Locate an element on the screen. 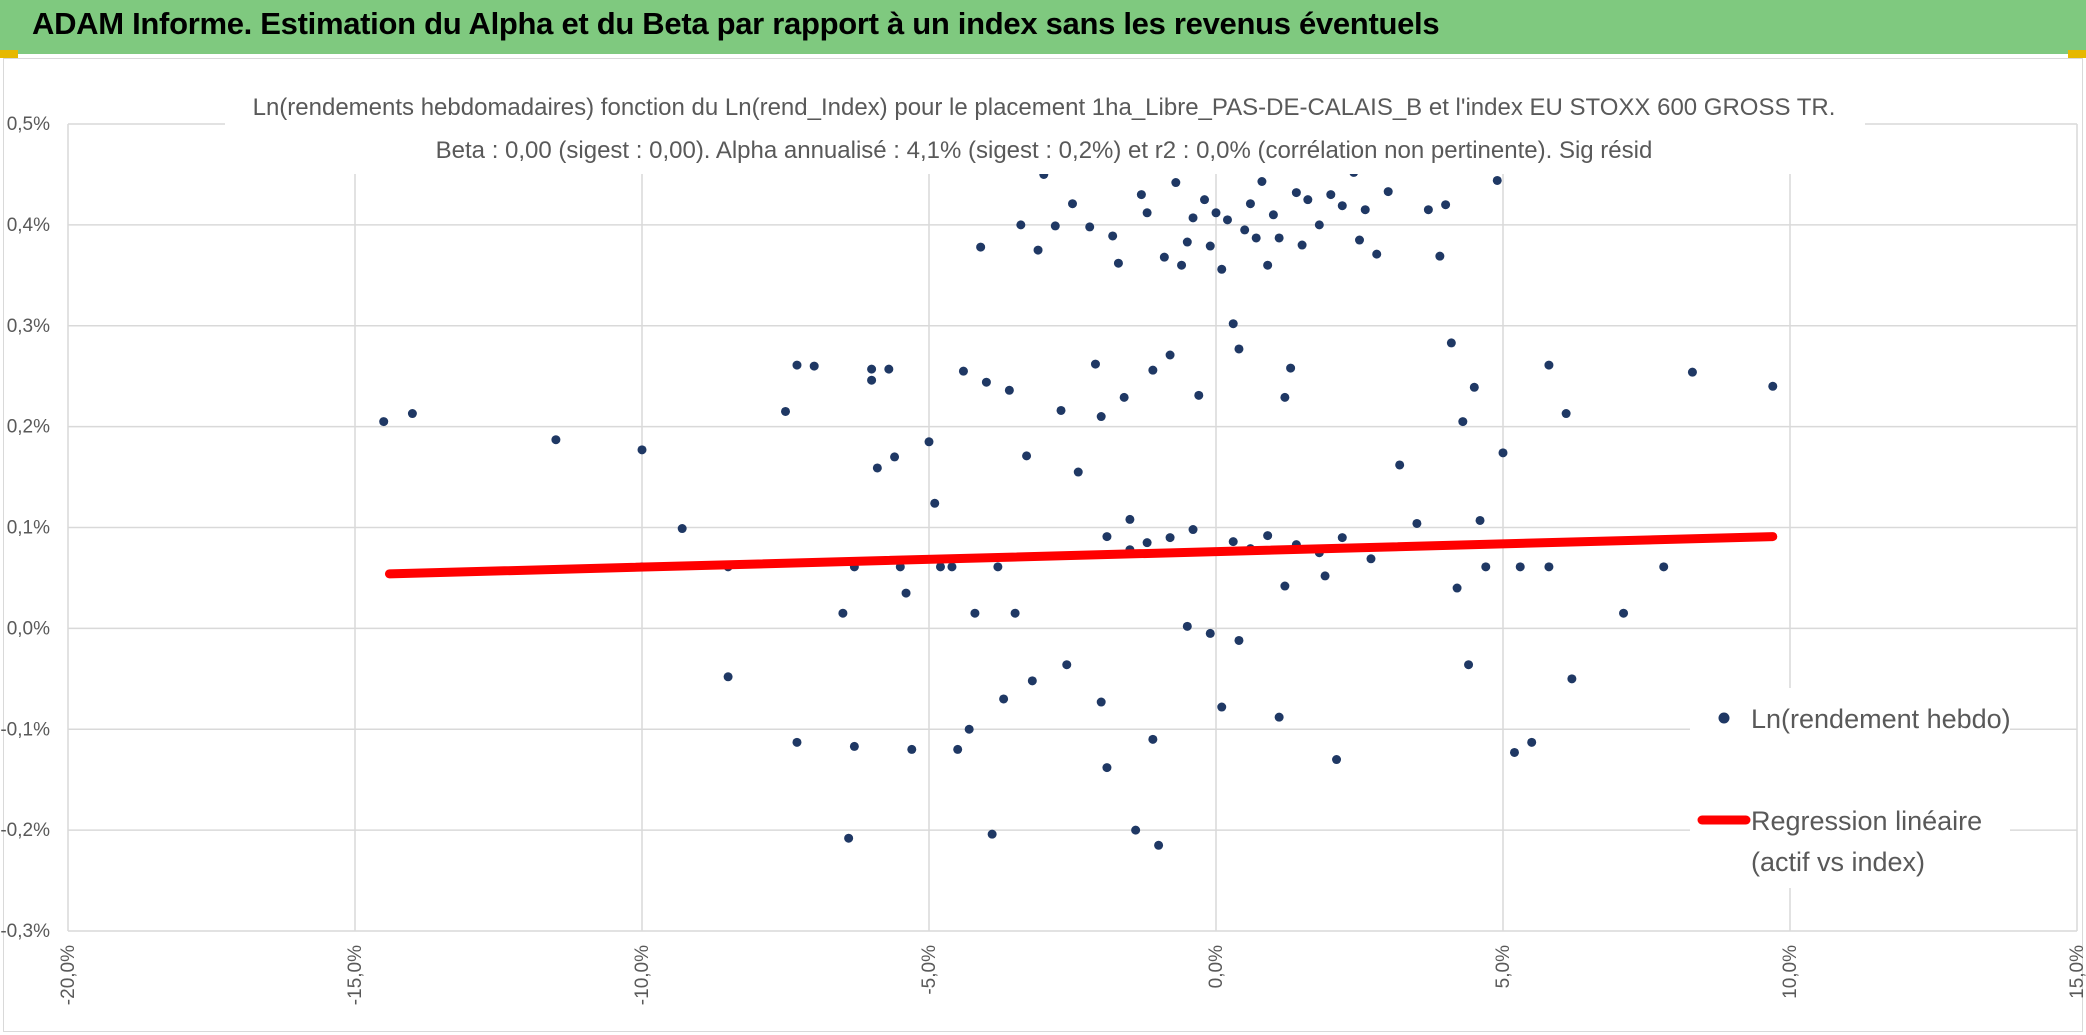 This screenshot has height=1035, width=2086. y-tick-label: -0,2% is located at coordinates (25, 830).